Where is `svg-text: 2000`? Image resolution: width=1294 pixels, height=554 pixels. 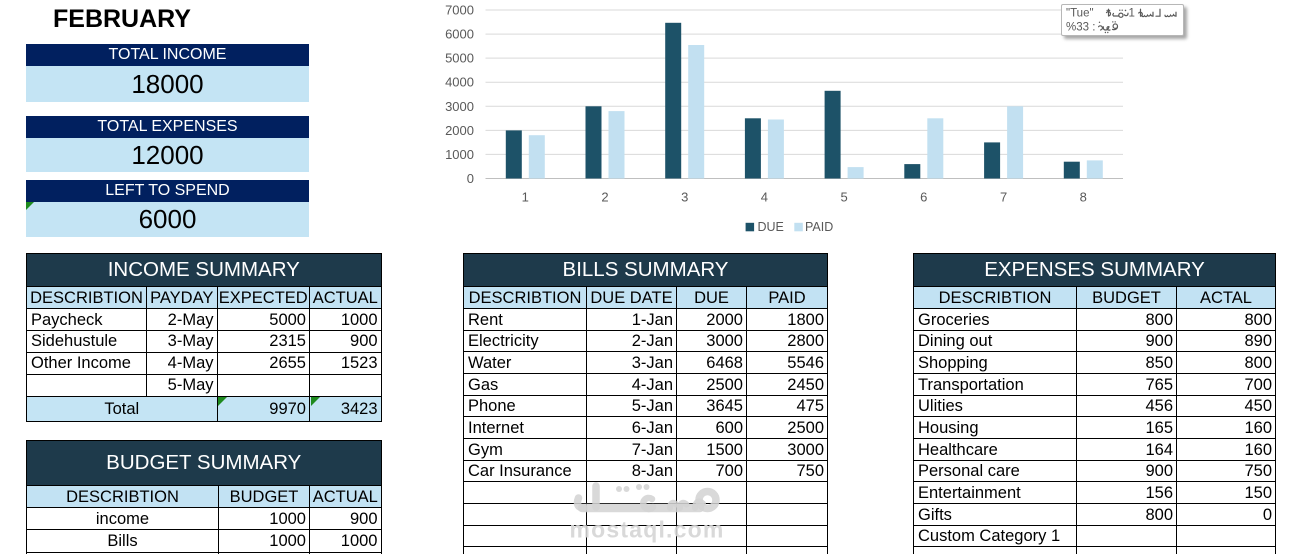
svg-text: 2000 is located at coordinates (459, 130).